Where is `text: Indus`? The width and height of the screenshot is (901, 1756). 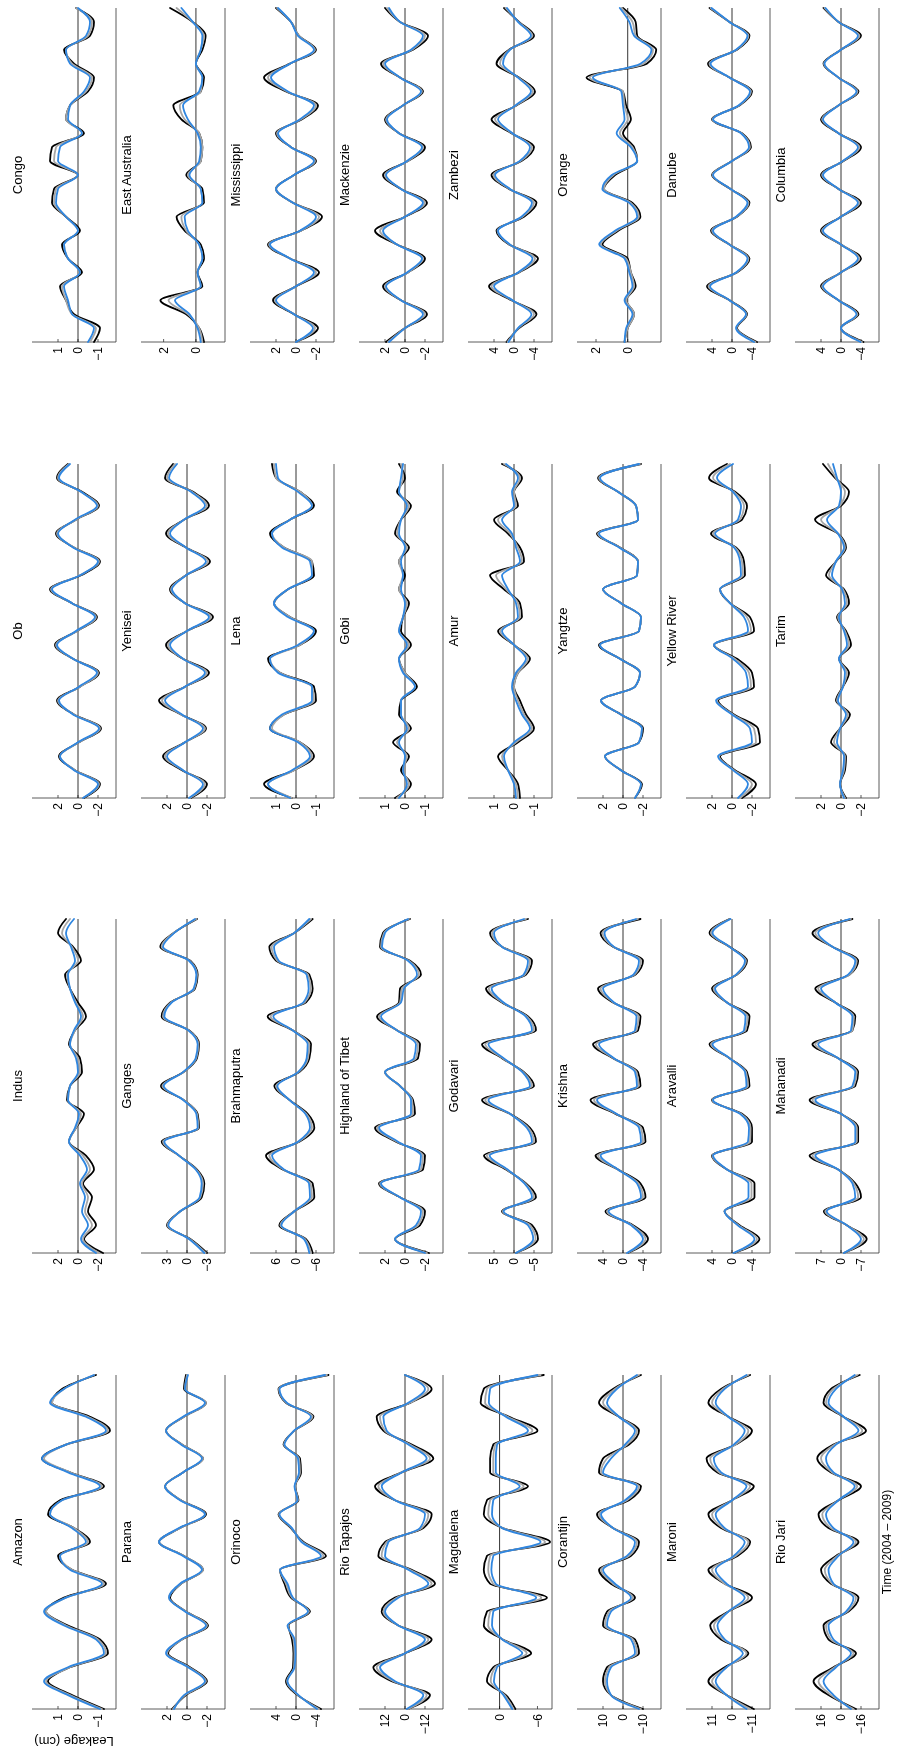
text: Indus is located at coordinates (17, 1085).